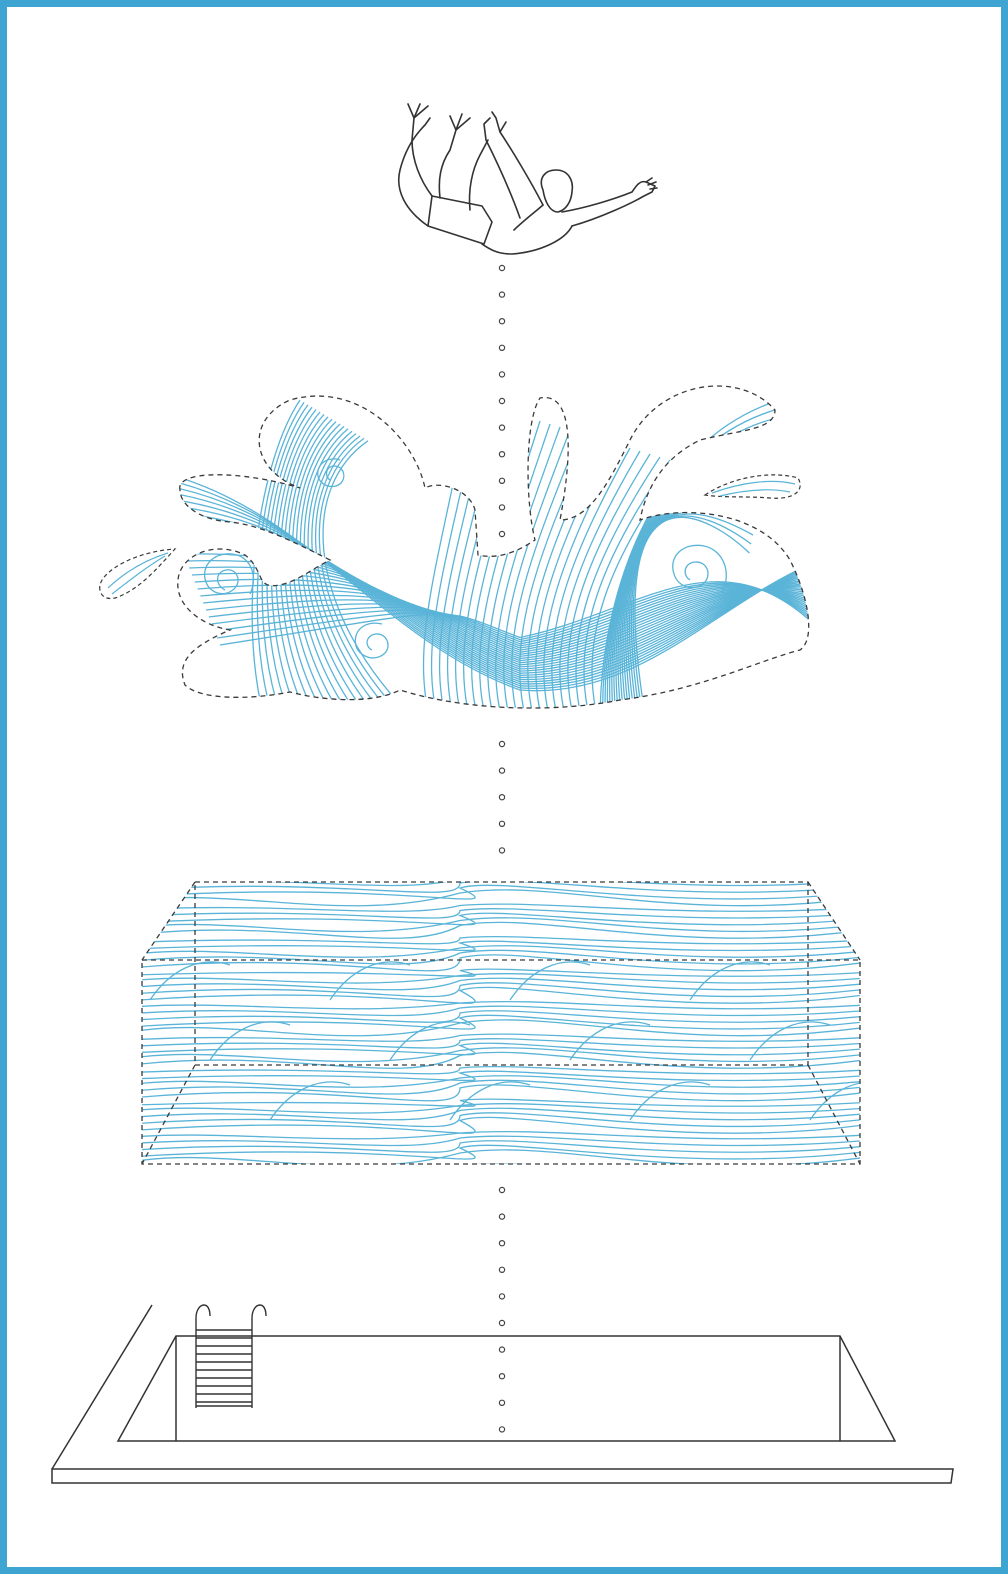 The width and height of the screenshot is (1008, 1574). I want to click on swimming-pool-icon, so click(502, 1394).